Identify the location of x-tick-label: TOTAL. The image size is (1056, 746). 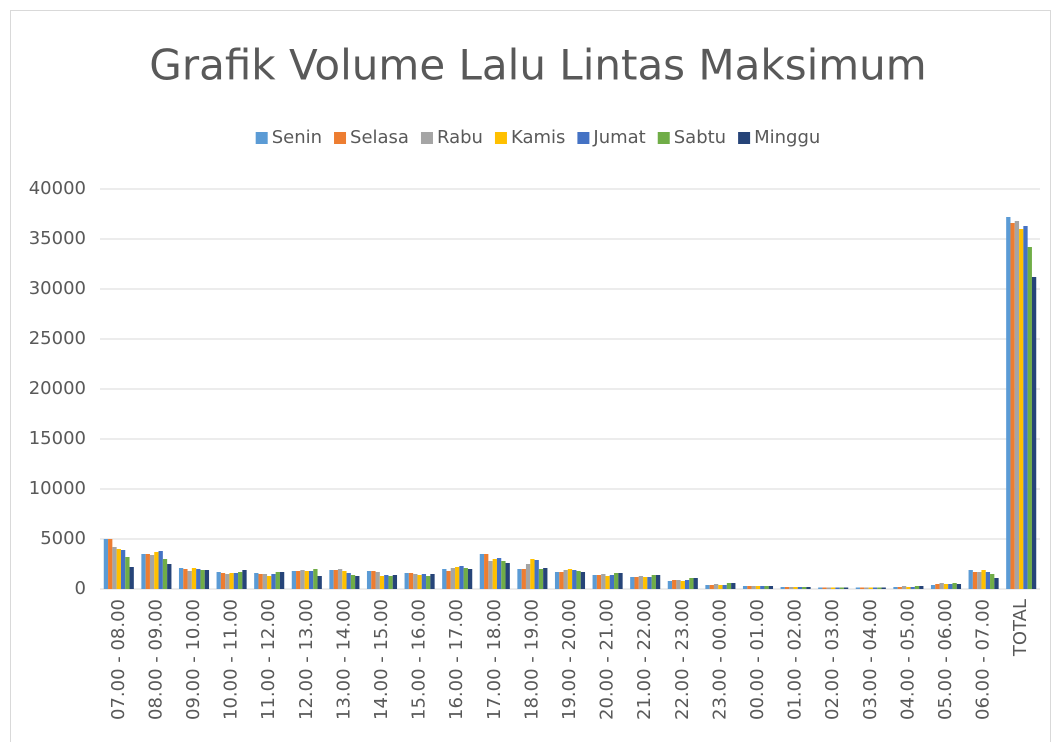
(1020, 628).